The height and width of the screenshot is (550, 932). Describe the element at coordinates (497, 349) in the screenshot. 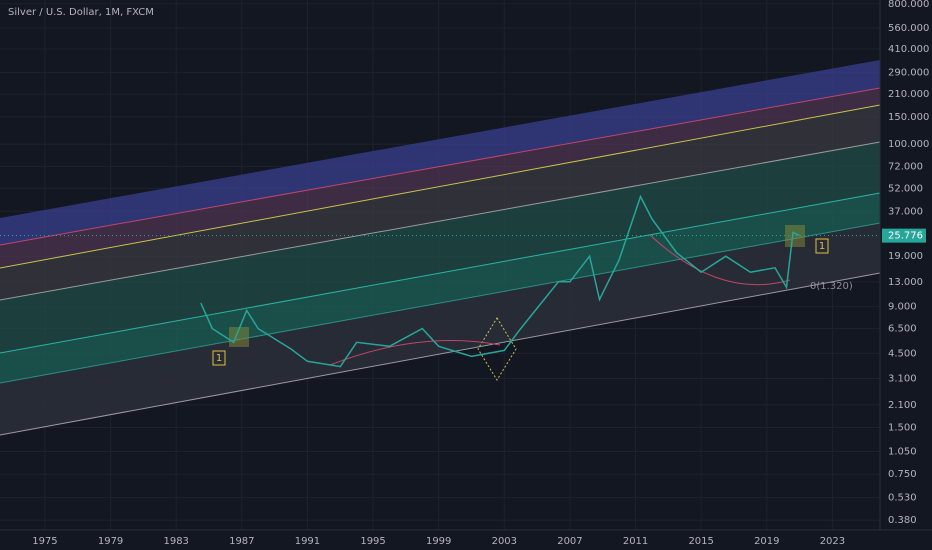

I see `diamond-pattern` at that location.